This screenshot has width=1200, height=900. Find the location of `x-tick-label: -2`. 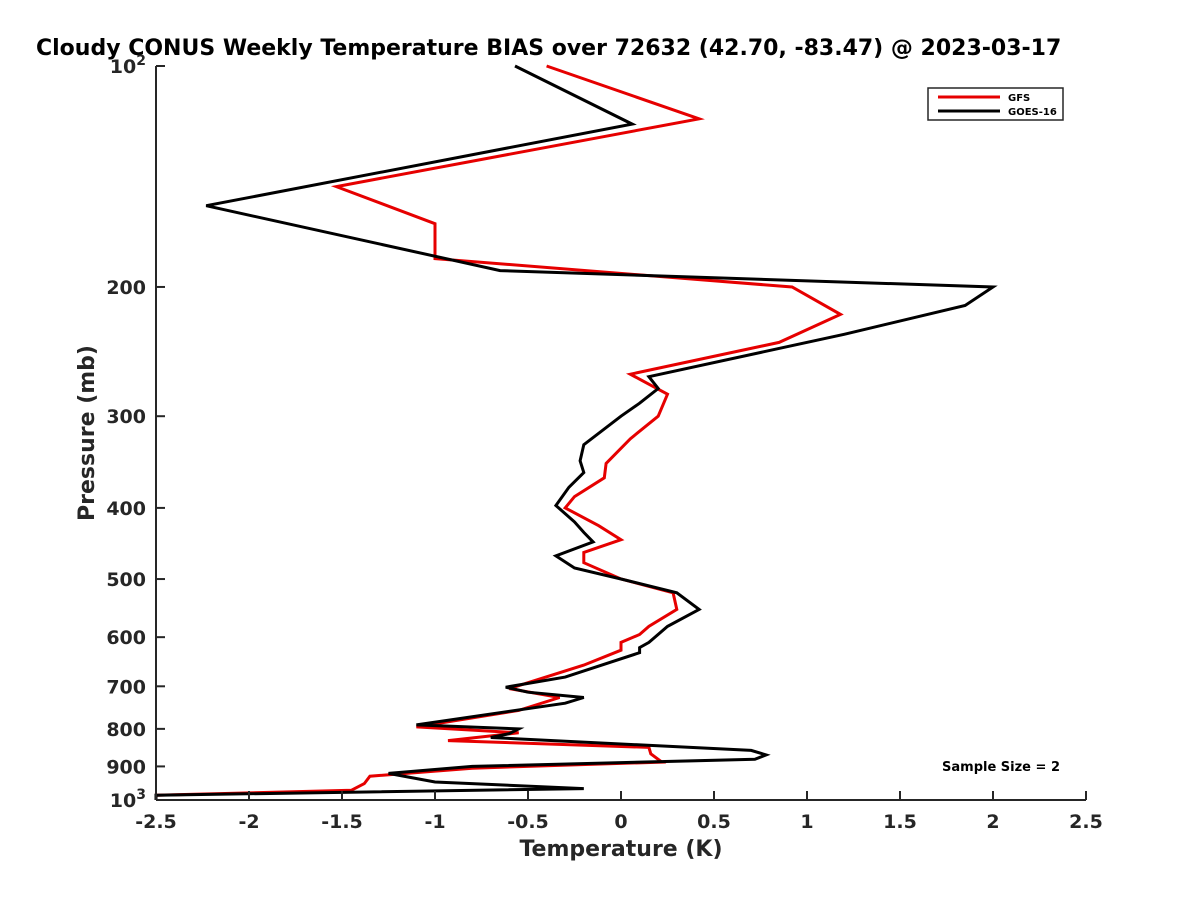

x-tick-label: -2 is located at coordinates (248, 822).